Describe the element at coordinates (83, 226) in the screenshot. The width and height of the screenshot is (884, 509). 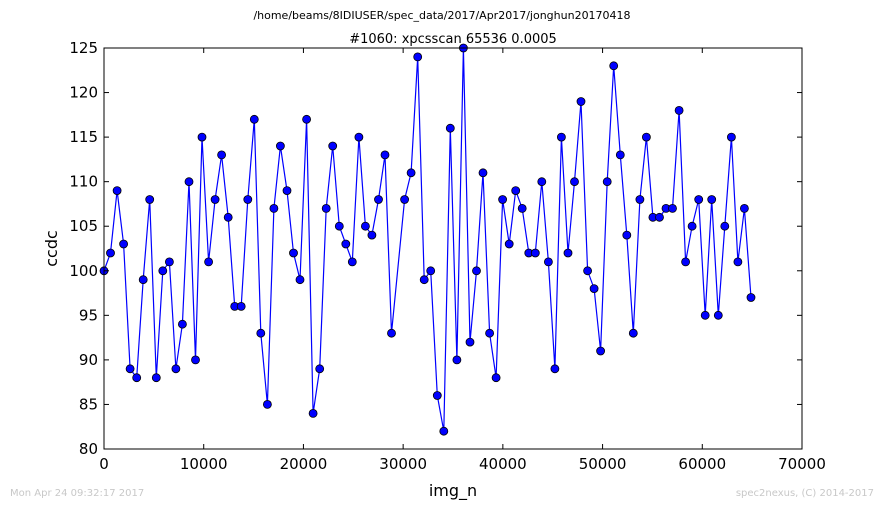
I see `y-tick-label: 105` at that location.